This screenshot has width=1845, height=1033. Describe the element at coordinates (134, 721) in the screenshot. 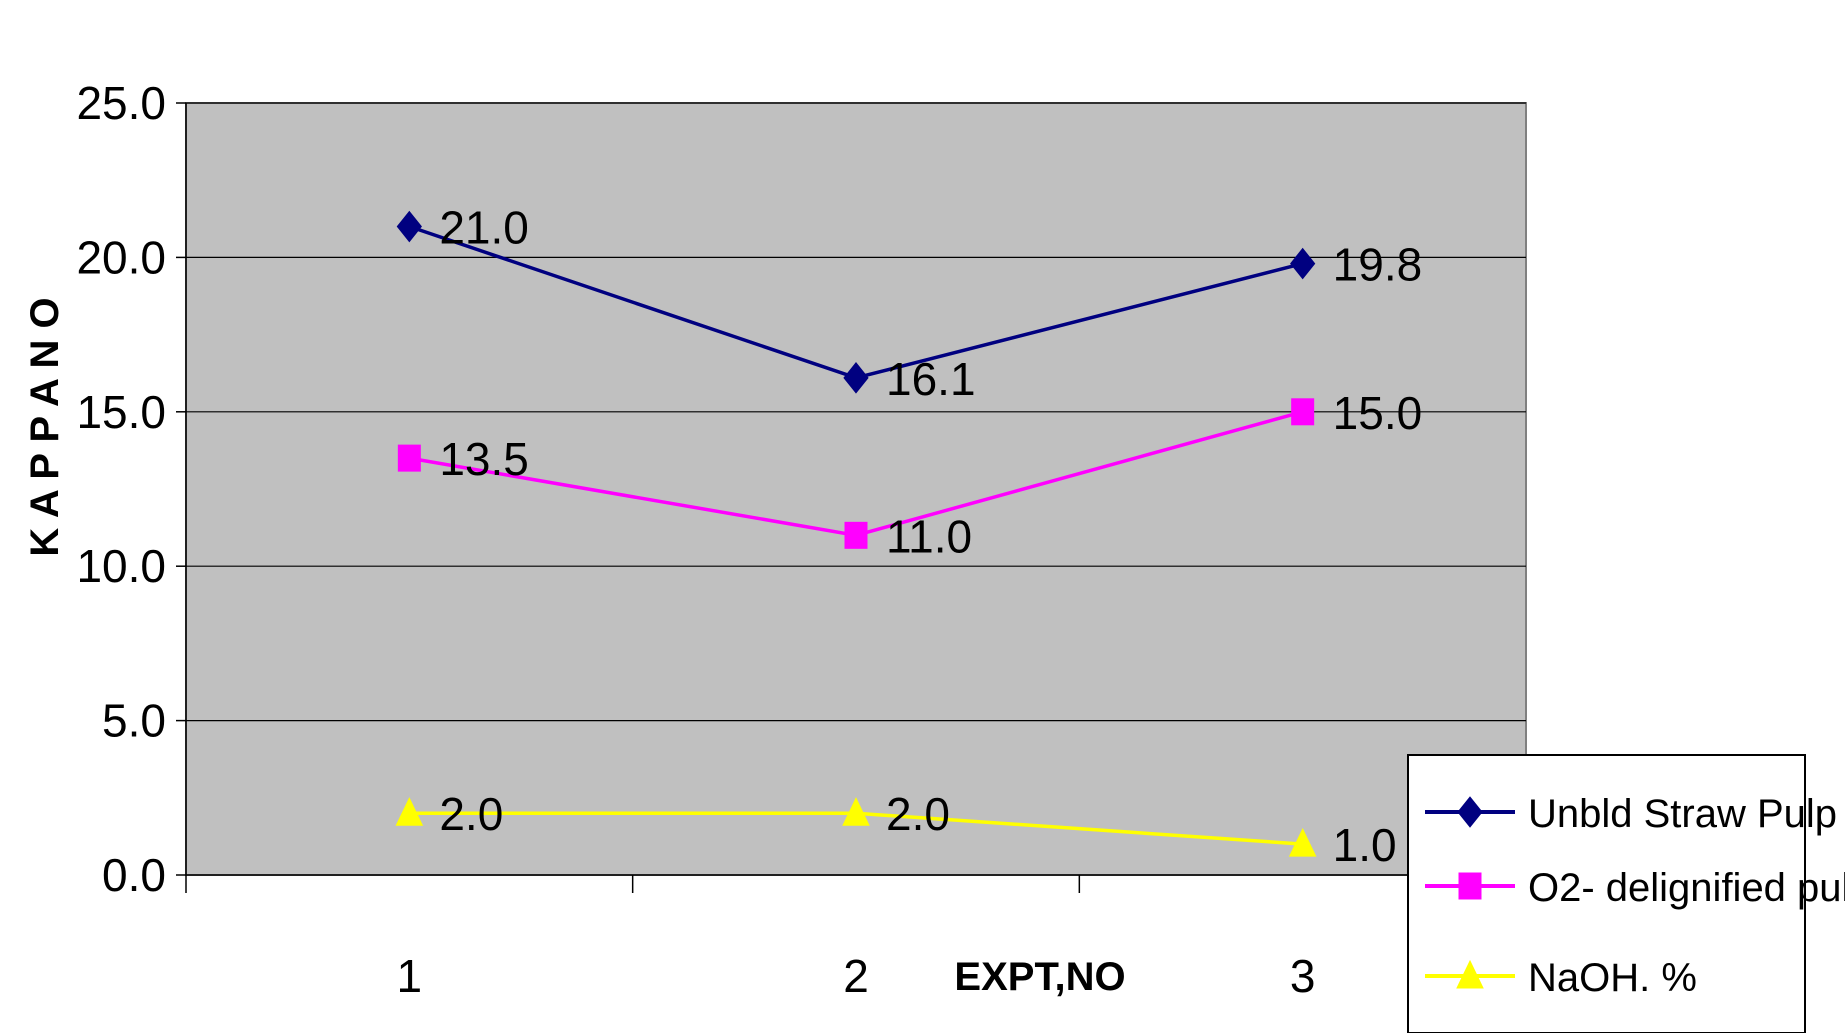

I see `y-tick-label: 5.0` at that location.